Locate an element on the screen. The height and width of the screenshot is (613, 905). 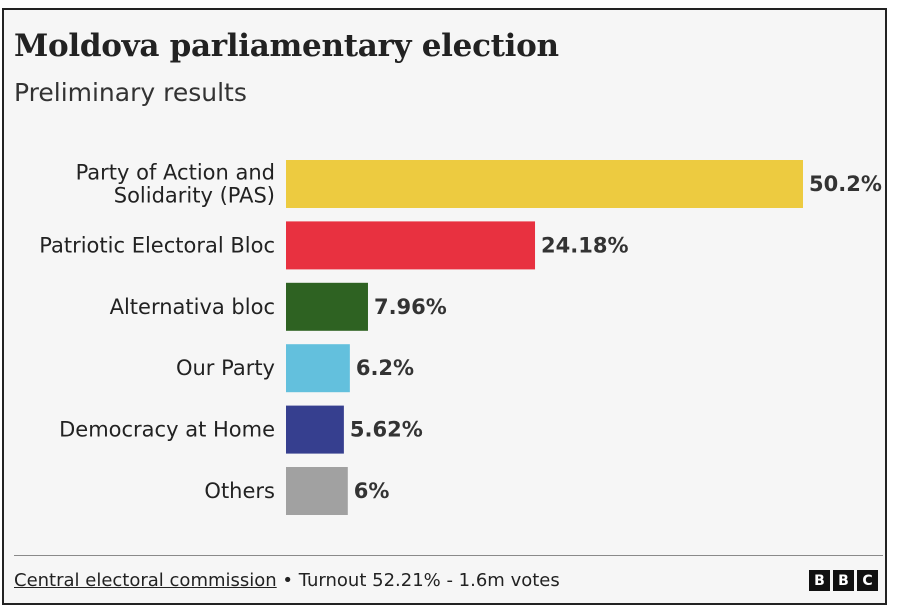
category-label-1: Patriotic Electoral Bloc is located at coordinates (157, 245).